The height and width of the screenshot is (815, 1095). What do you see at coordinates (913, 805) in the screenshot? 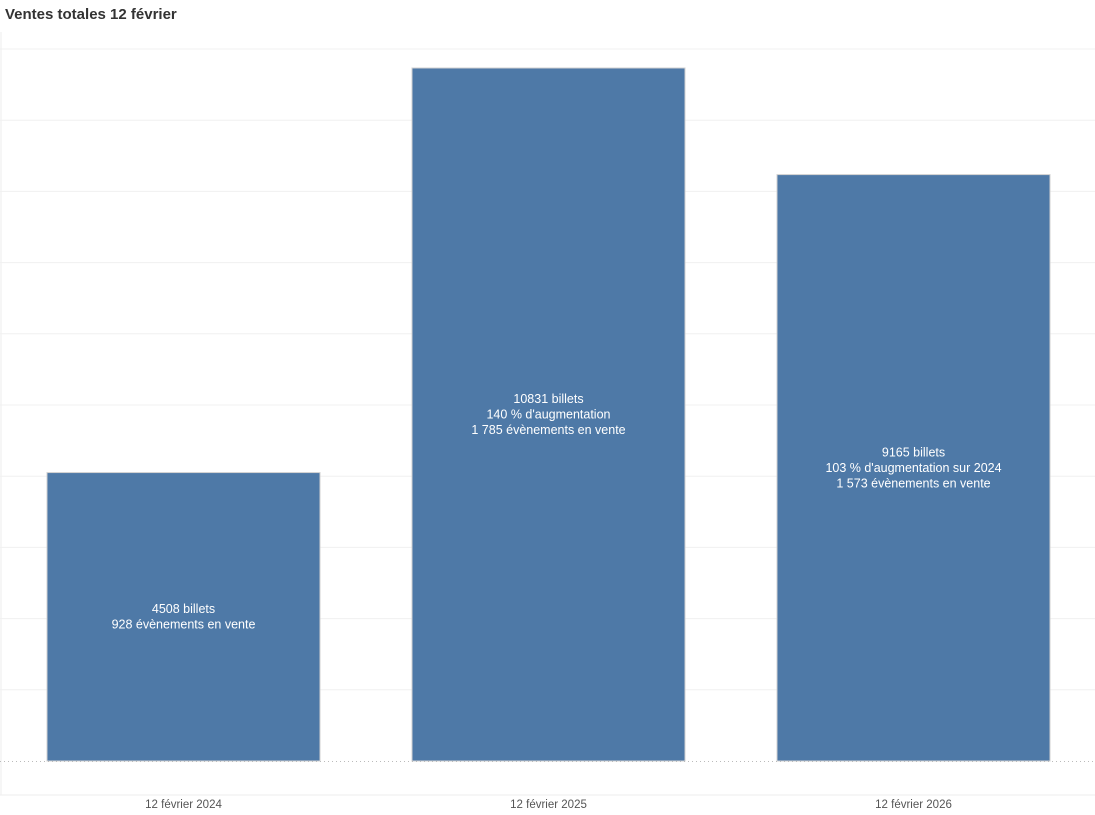
I see `x-tick-label: 12 février 2026` at bounding box center [913, 805].